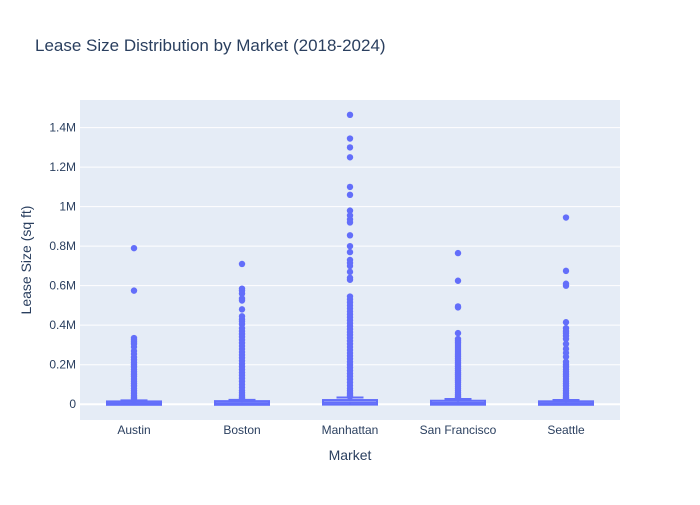 The image size is (700, 505). I want to click on x-tick-label: Seattle, so click(566, 430).